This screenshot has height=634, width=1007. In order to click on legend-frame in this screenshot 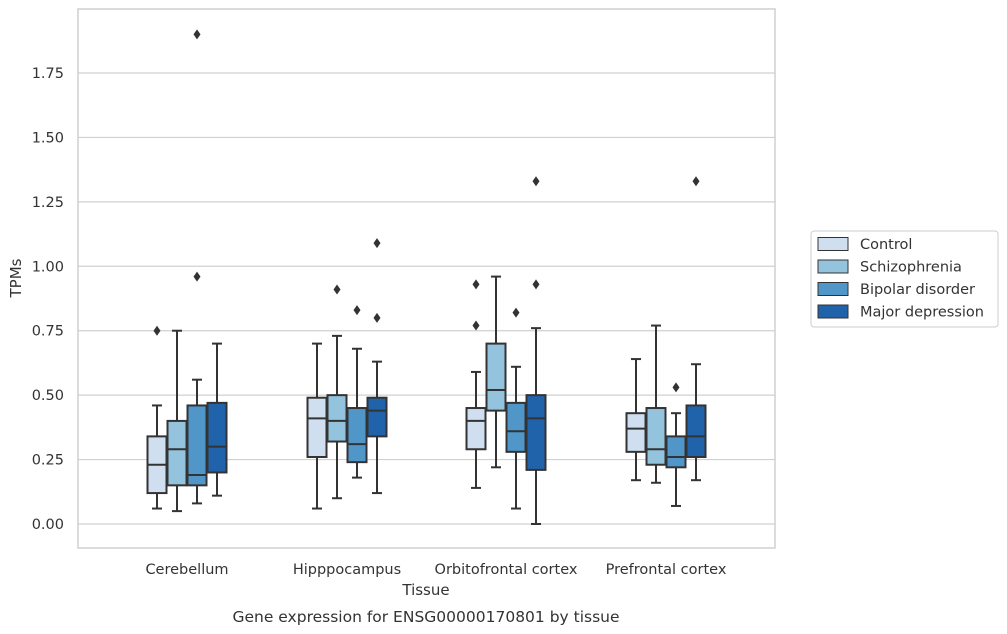, I will do `click(904, 279)`.